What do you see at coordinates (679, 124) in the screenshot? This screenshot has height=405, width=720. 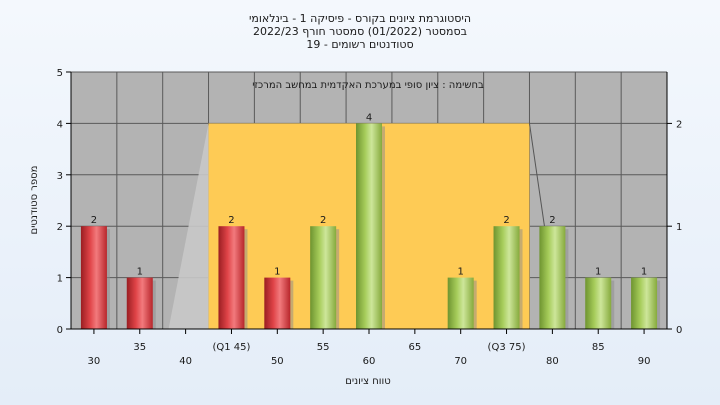 I see `y2-tick-label: 2` at bounding box center [679, 124].